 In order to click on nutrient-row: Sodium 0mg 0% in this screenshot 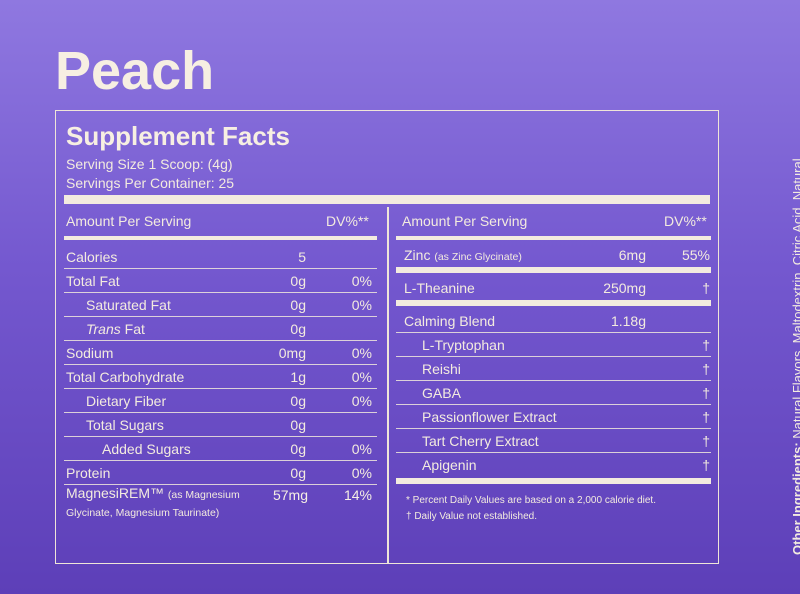, I will do `click(220, 353)`.